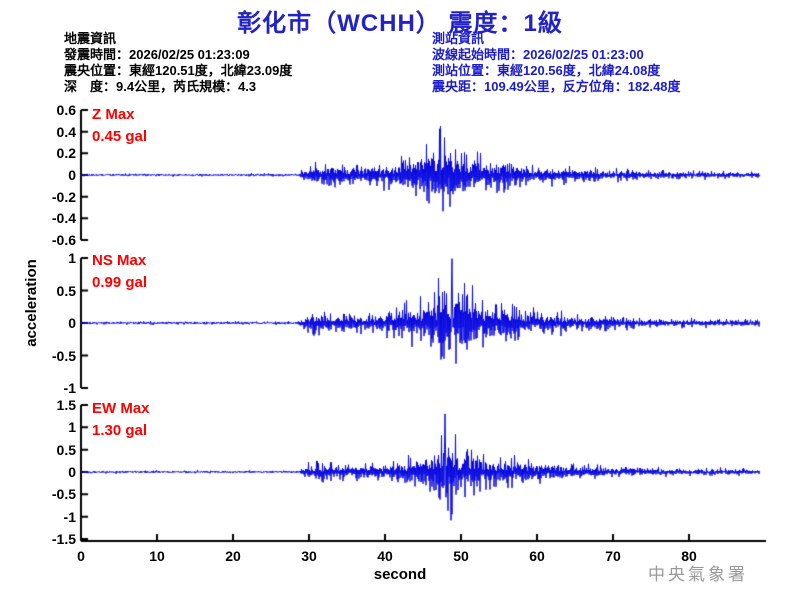  I want to click on x-tick-label: 70, so click(613, 556).